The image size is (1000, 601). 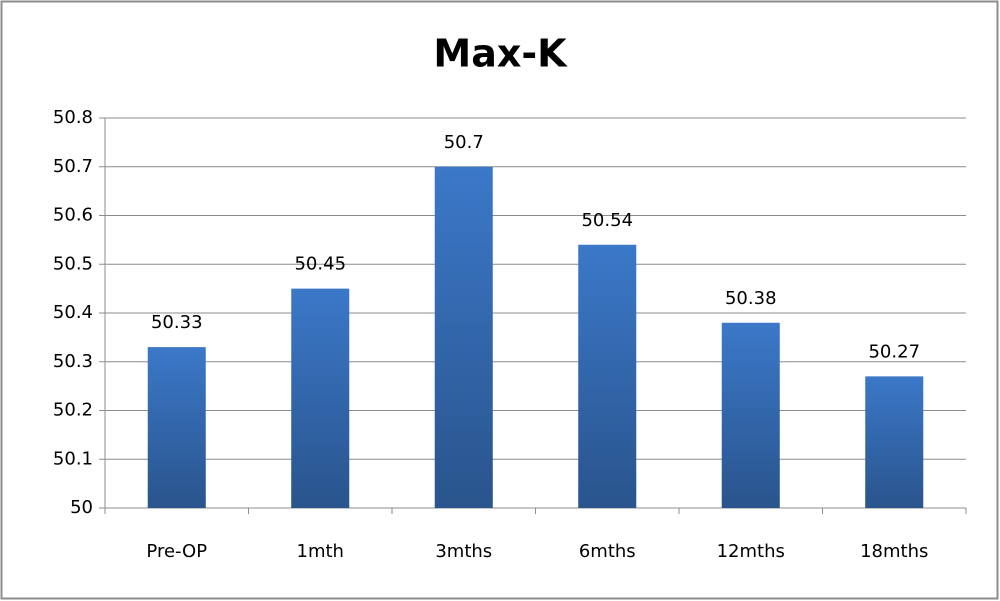 I want to click on y-tick-label: 50.6, so click(x=73, y=215).